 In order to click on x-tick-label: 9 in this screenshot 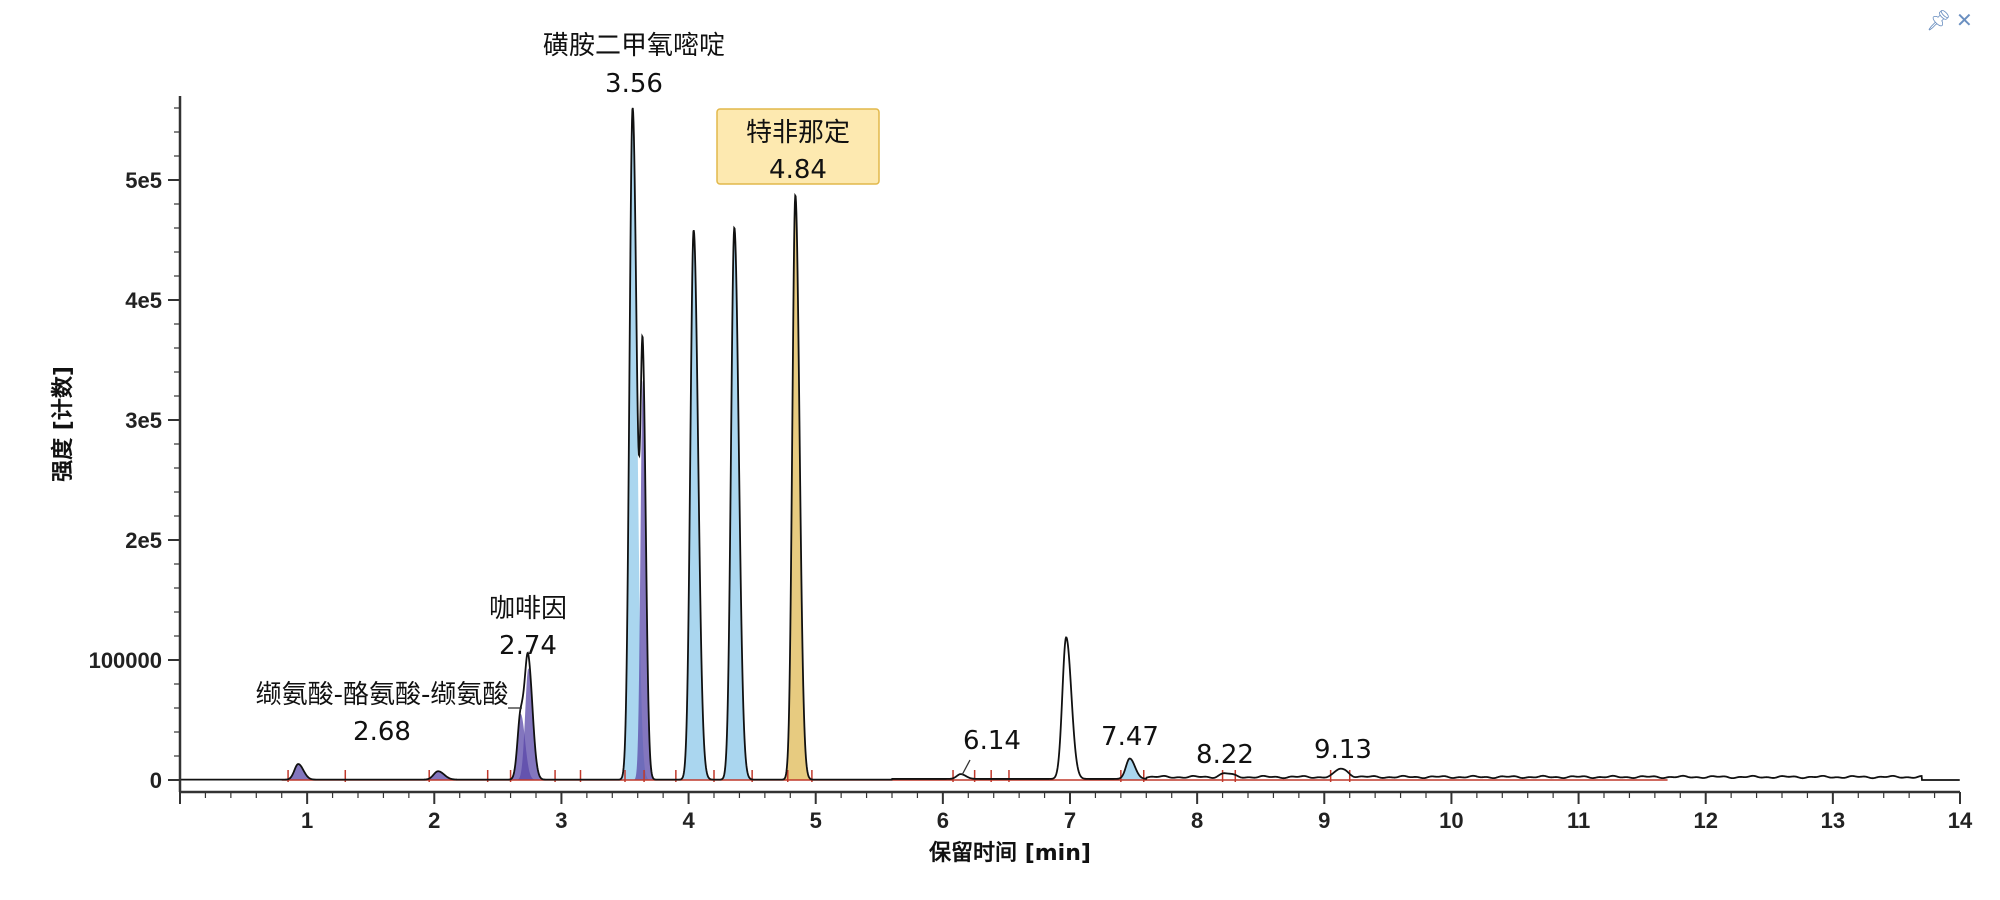, I will do `click(1324, 820)`.